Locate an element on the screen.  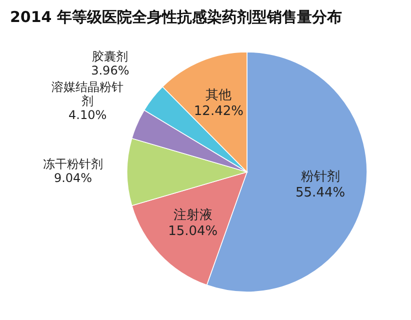
slice-label: 冻干粉针剂 is located at coordinates (73, 164).